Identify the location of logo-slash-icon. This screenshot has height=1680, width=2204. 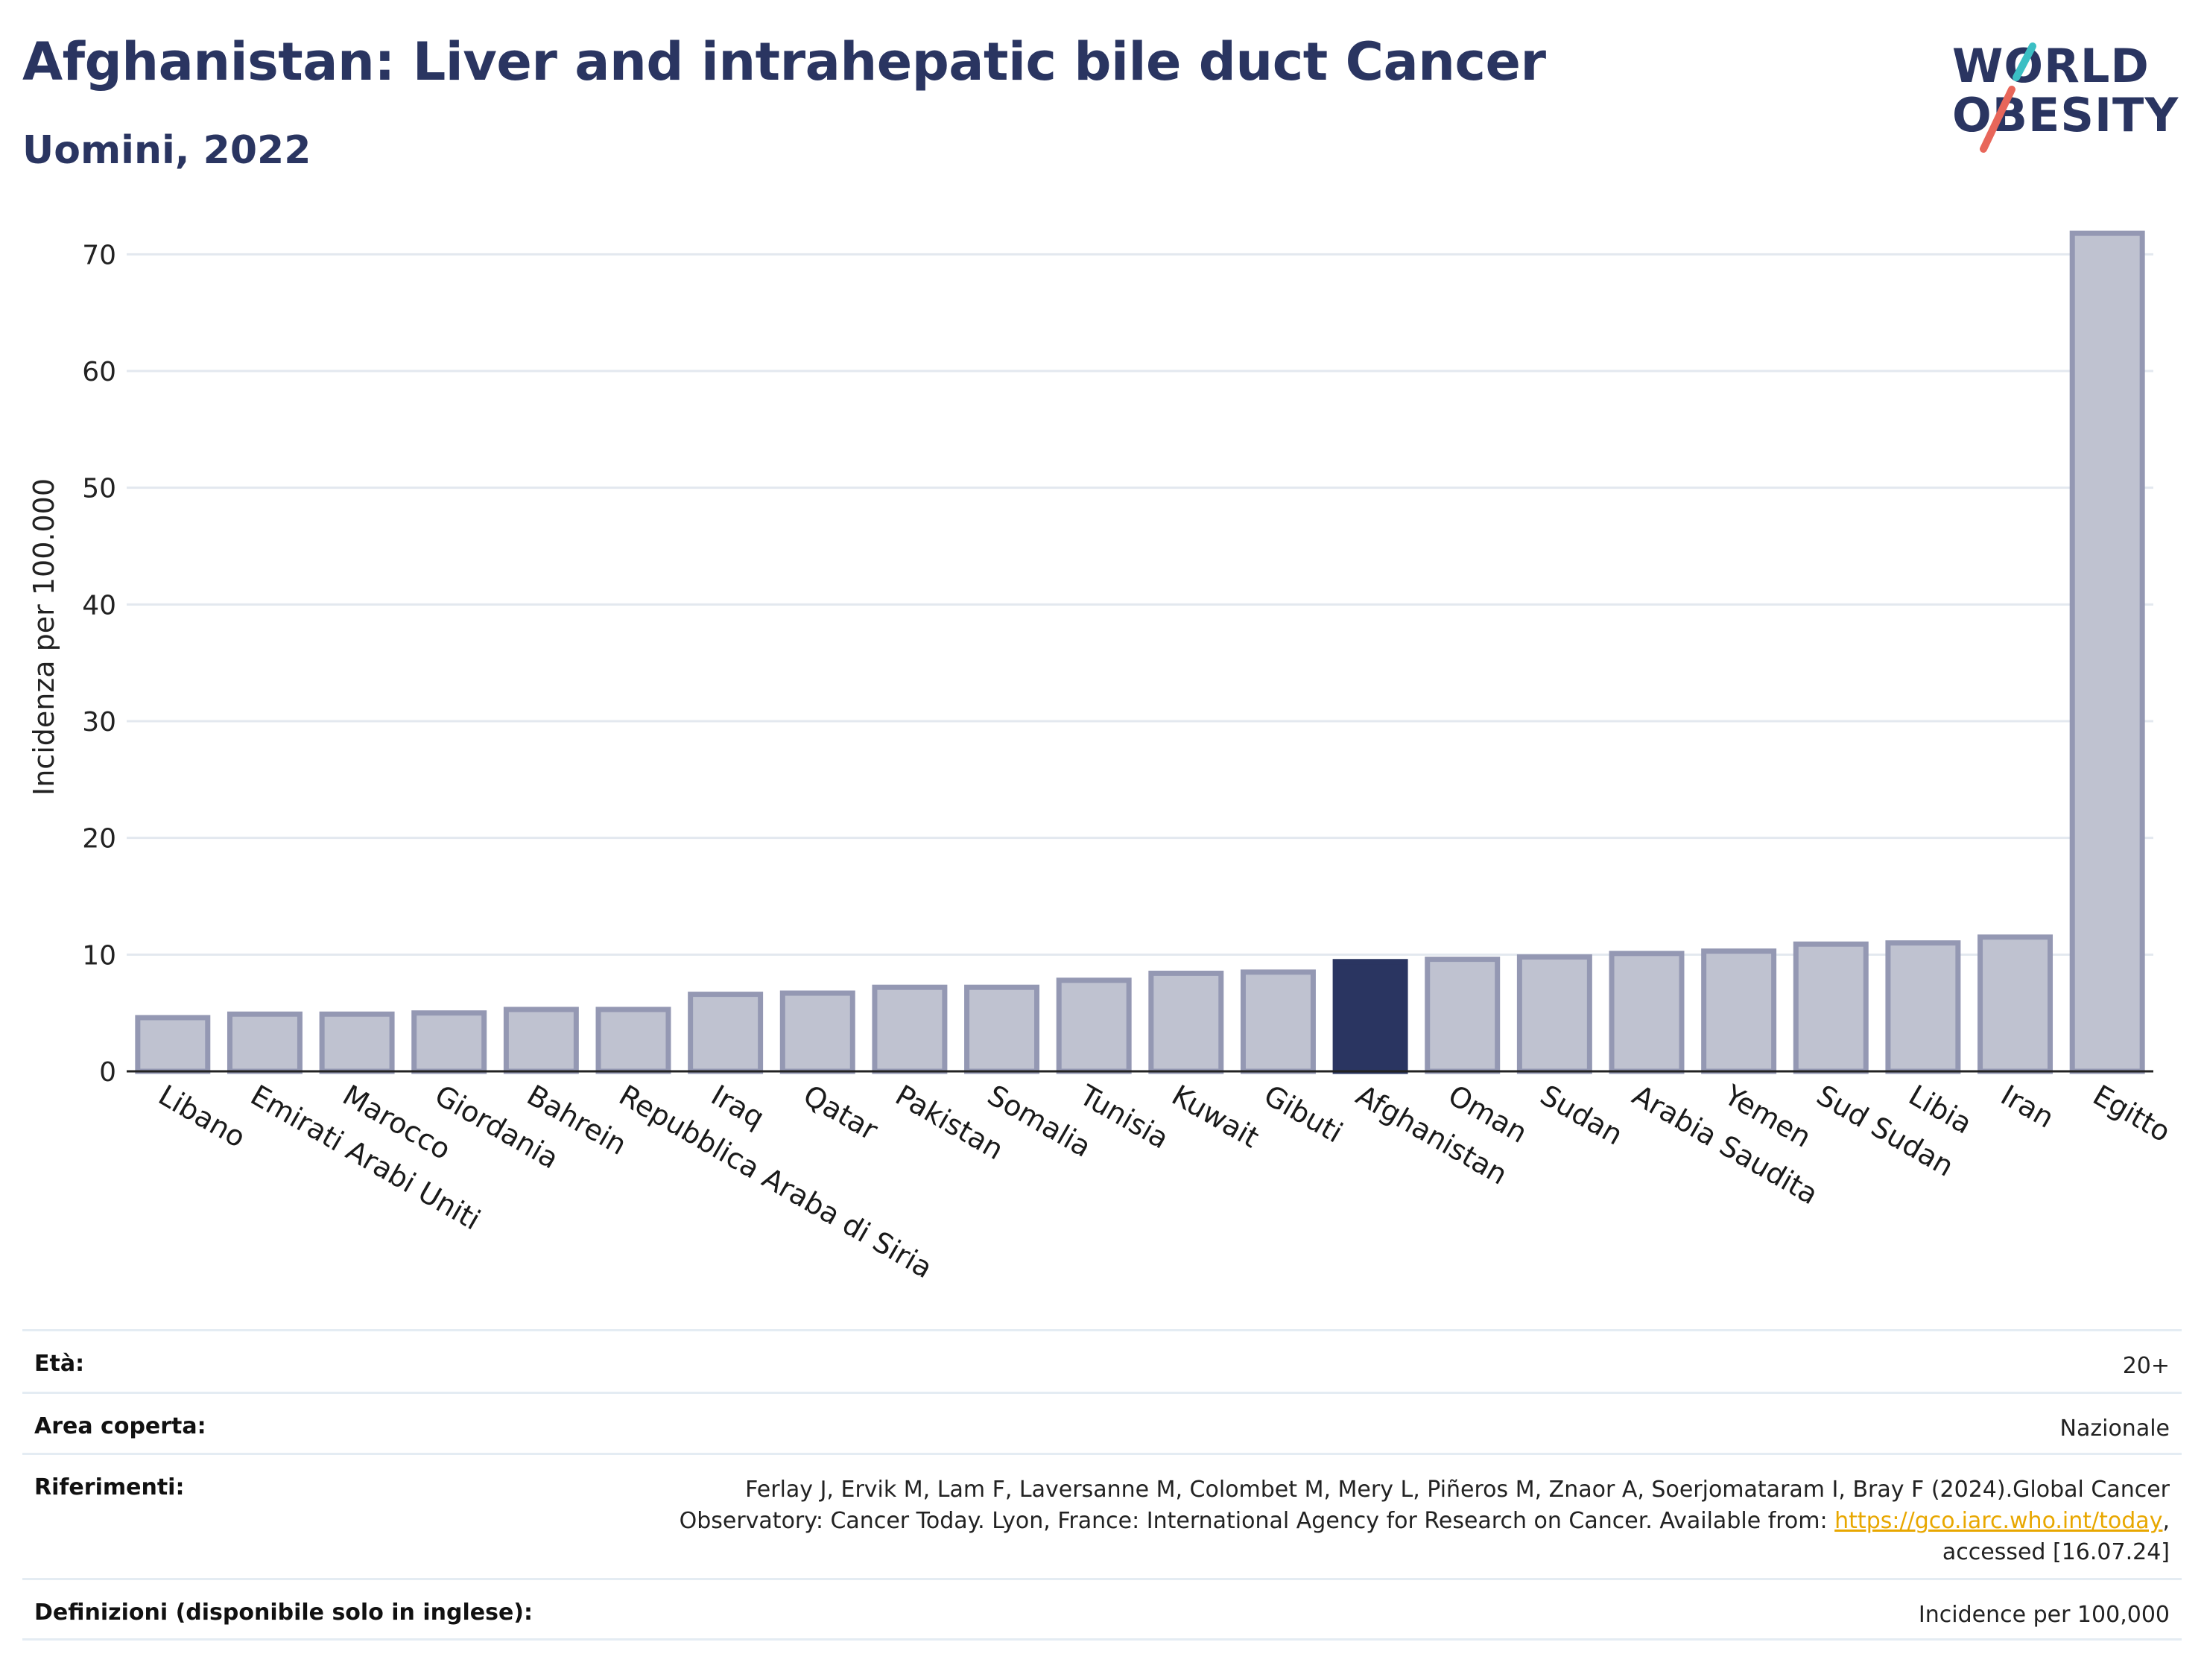
(2008, 97).